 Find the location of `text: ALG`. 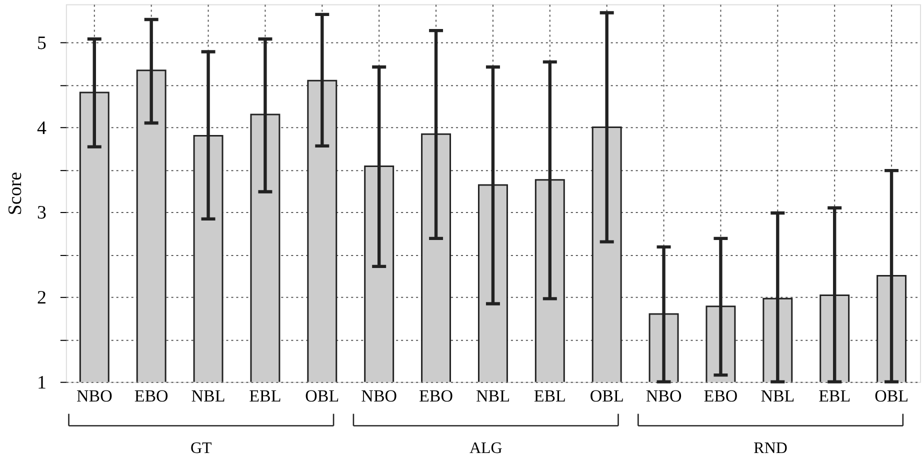

text: ALG is located at coordinates (486, 448).